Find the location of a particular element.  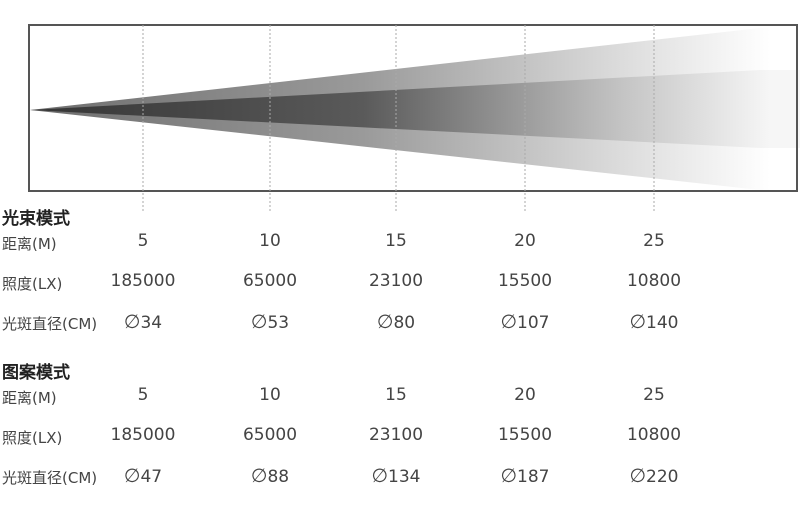

table-cell: ∅34 is located at coordinates (143, 322).